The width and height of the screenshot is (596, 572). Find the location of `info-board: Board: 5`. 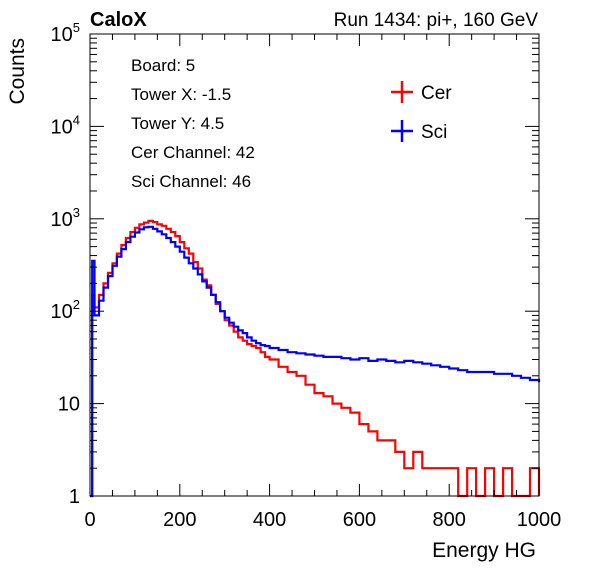

info-board: Board: 5 is located at coordinates (163, 65).